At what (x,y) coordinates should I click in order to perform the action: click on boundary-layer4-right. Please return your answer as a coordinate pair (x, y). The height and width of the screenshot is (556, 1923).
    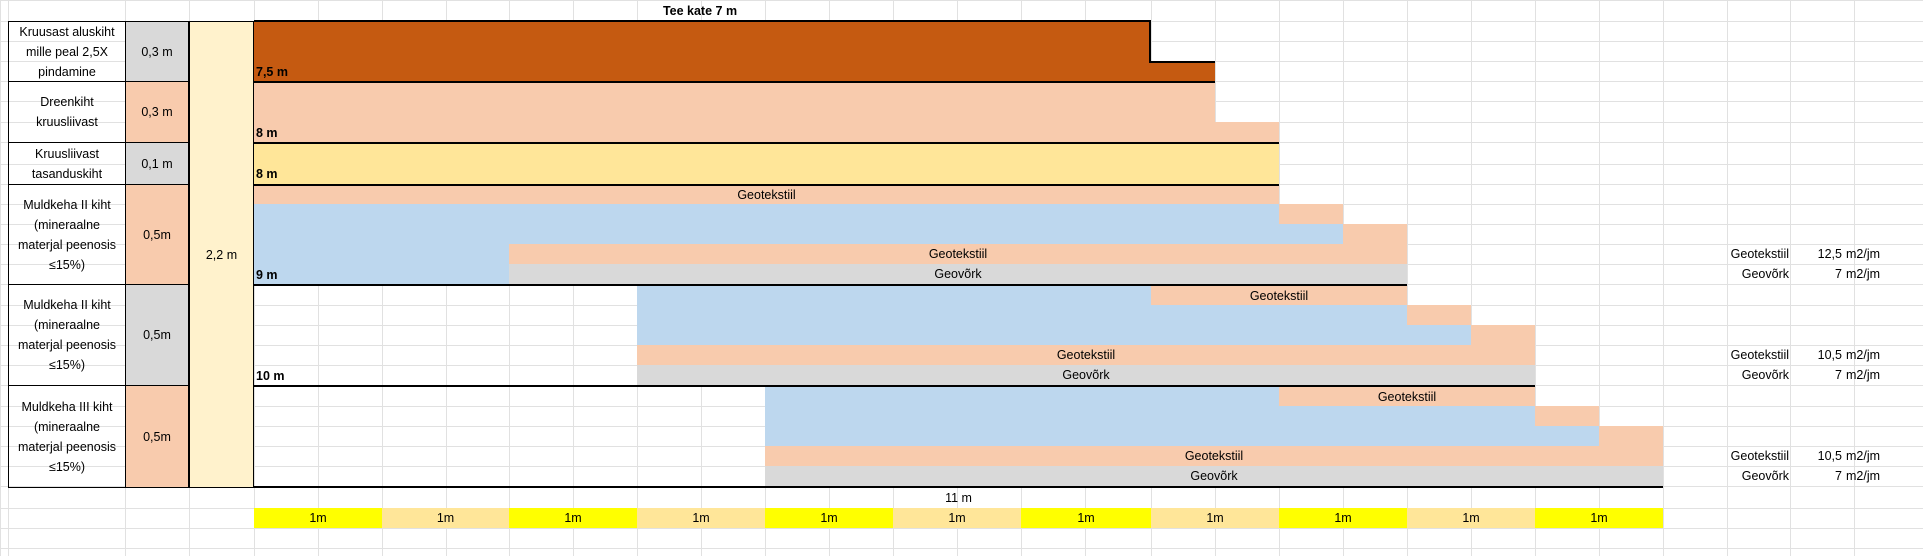
    Looking at the image, I should click on (1279, 285).